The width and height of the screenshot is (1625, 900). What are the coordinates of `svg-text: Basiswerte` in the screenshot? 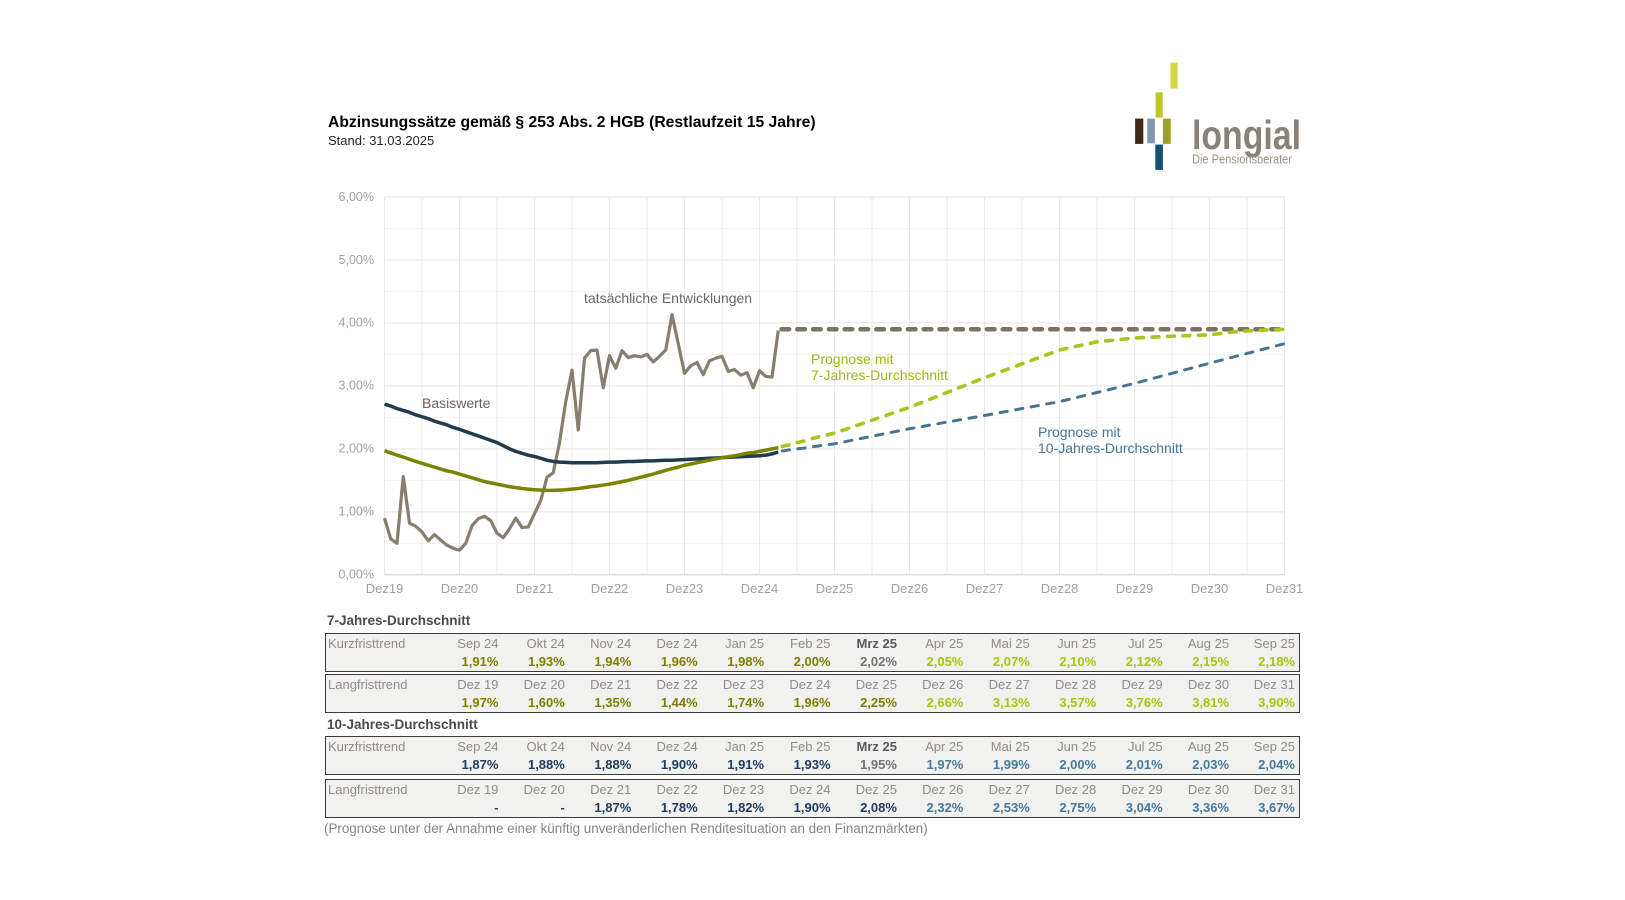 It's located at (456, 403).